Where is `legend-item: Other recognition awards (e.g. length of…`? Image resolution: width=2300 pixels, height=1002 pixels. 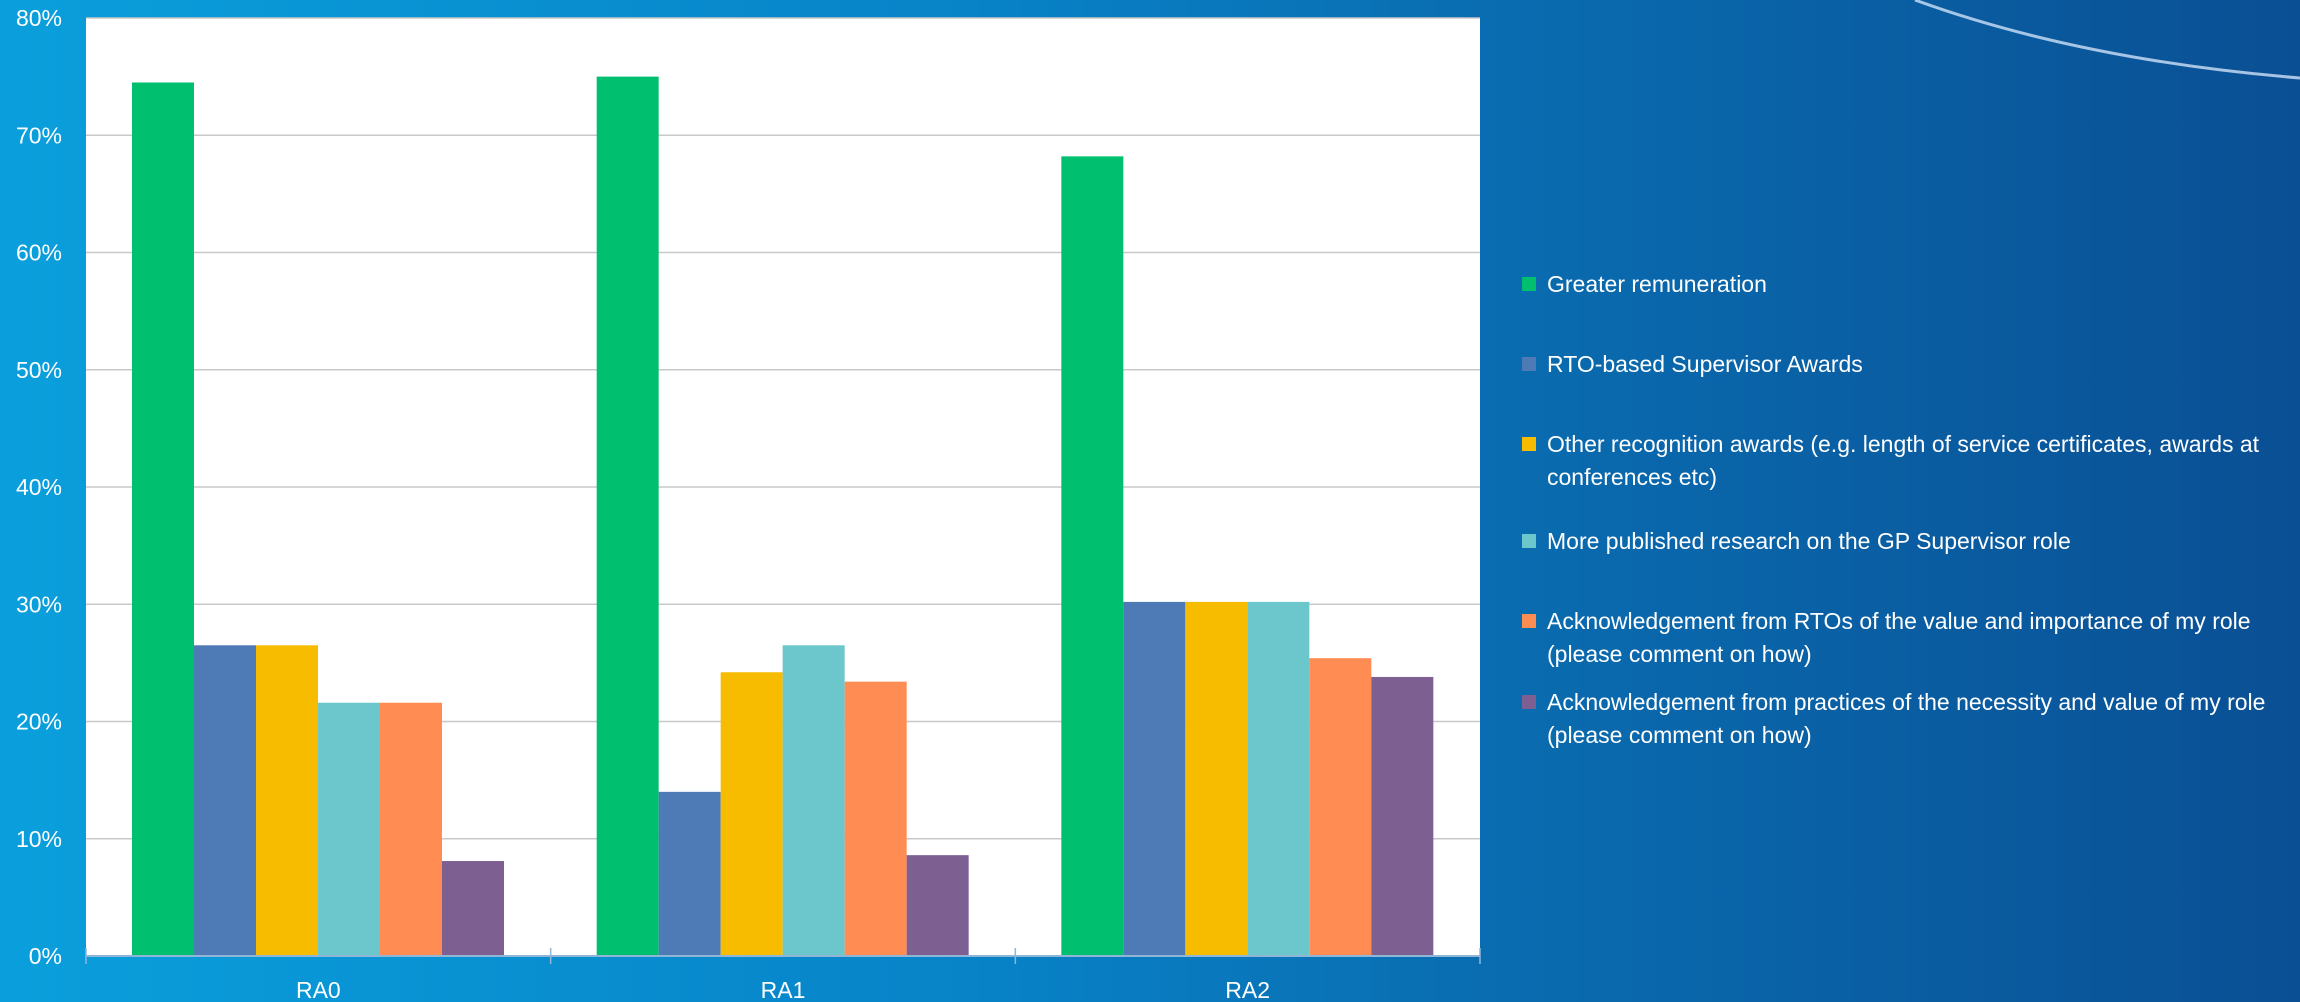
legend-item: Other recognition awards (e.g. length of… is located at coordinates (1907, 461).